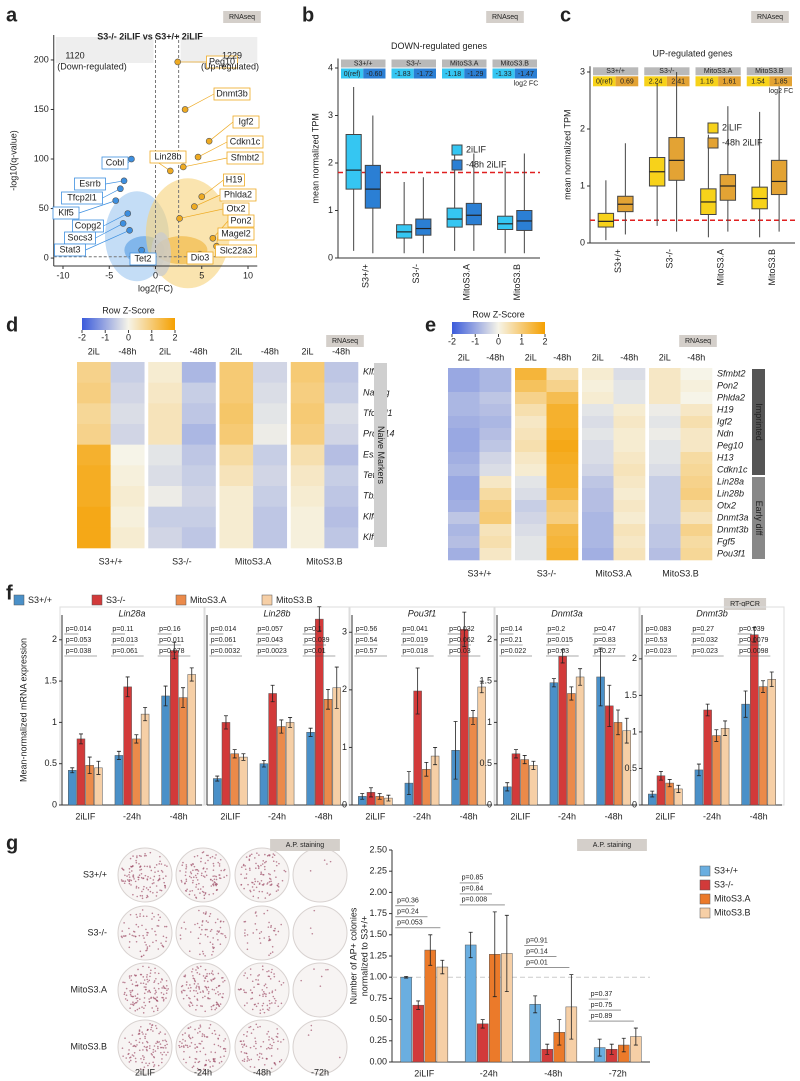  What do you see at coordinates (253, 561) in the screenshot?
I see `group-label: MitoS3.A` at bounding box center [253, 561].